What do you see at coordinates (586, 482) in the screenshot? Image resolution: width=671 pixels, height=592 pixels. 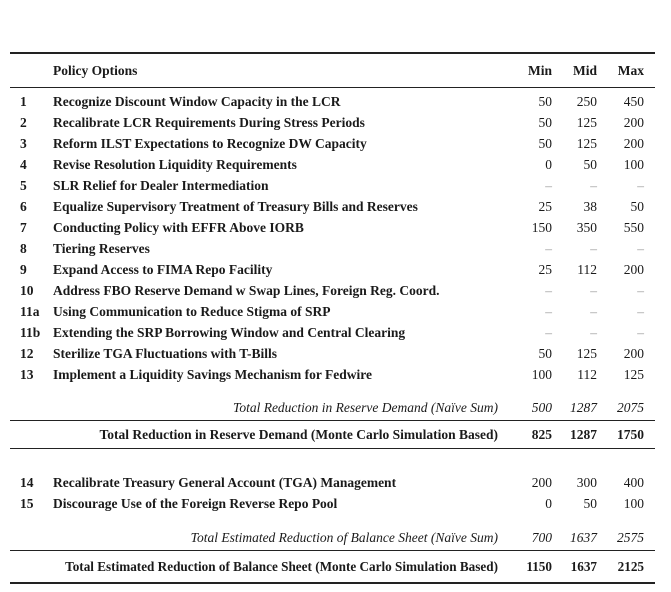 I see `value-mid: 300` at bounding box center [586, 482].